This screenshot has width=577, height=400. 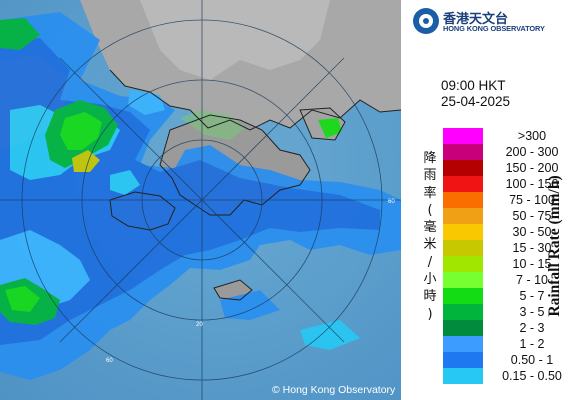 I want to click on legend-row: 0.50 - 1, so click(x=510, y=360).